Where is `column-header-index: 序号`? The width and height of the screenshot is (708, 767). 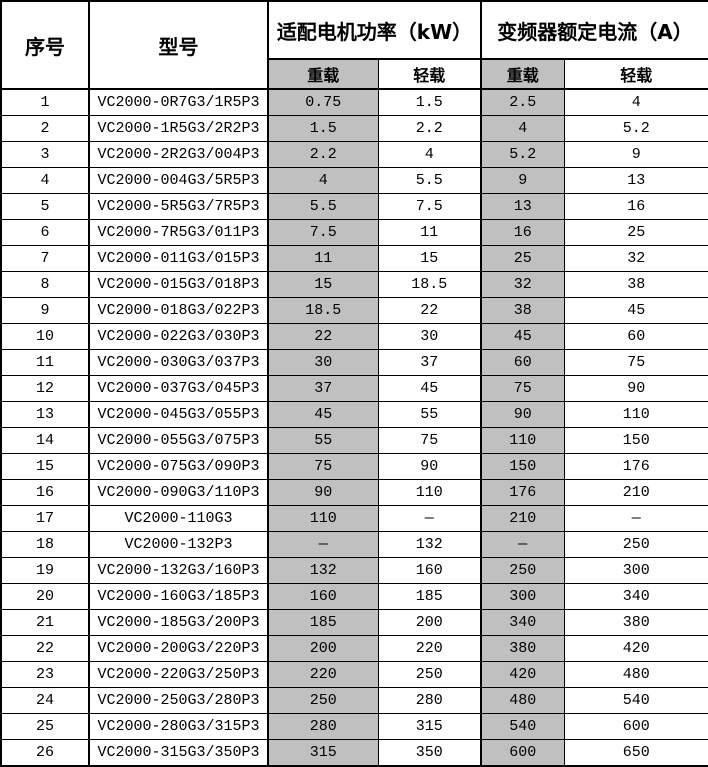
column-header-index: 序号 is located at coordinates (45, 45).